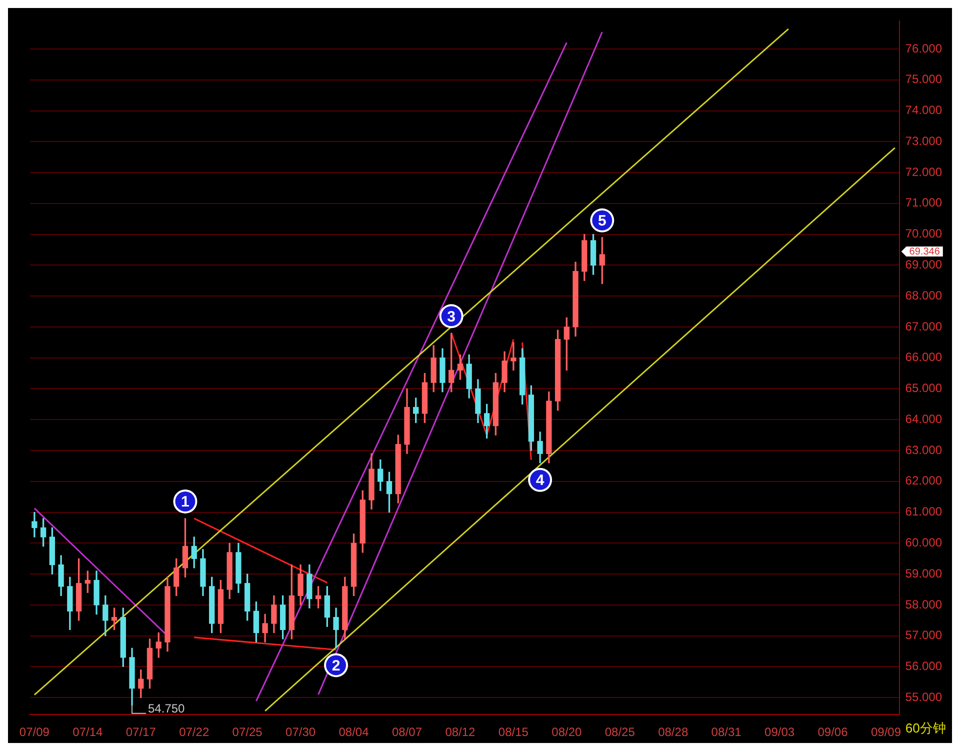 This screenshot has width=960, height=751. What do you see at coordinates (354, 732) in the screenshot?
I see `x-tick-label: 08/04` at bounding box center [354, 732].